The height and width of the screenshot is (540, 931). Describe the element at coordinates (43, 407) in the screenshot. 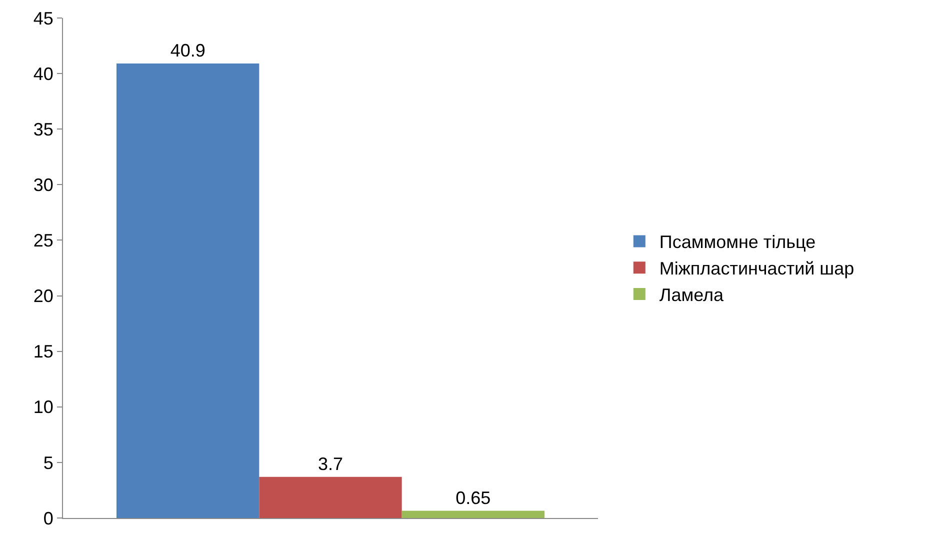

I see `y-tick-label: 10` at that location.